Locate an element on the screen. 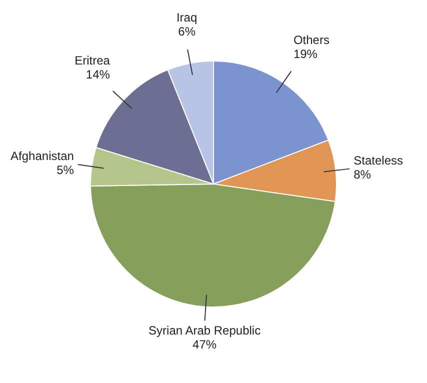  slice-label: Others is located at coordinates (311, 39).